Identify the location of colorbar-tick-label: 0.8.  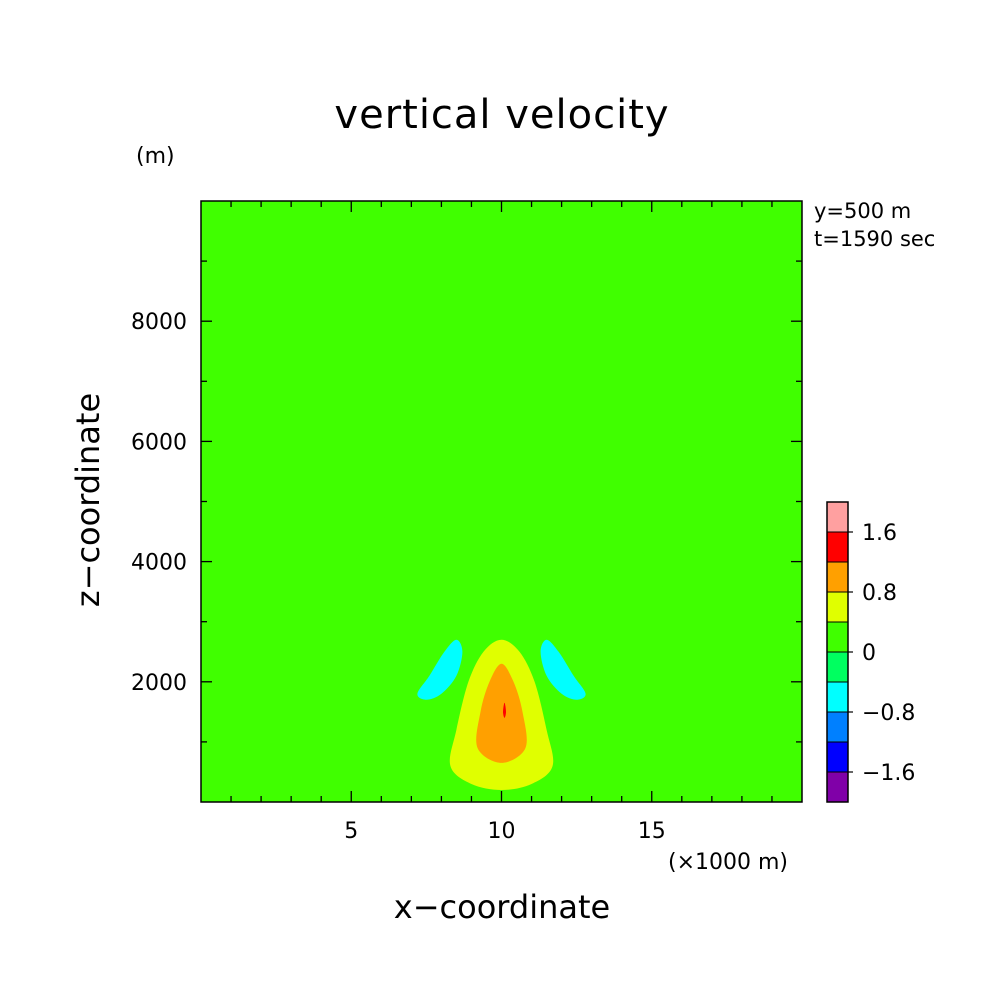
(879, 593).